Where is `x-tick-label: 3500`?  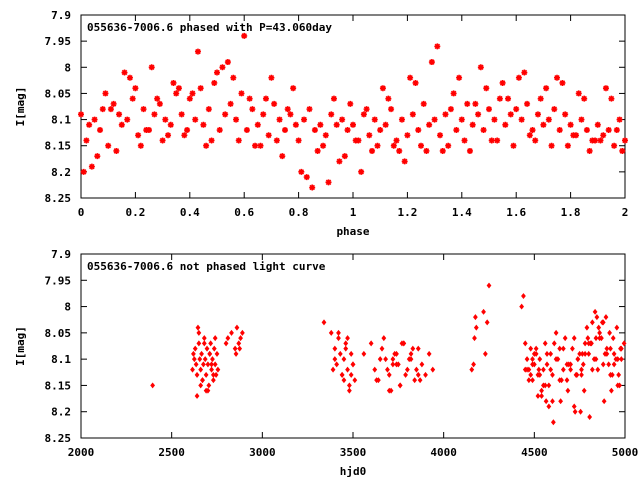
x-tick-label: 3500 is located at coordinates (353, 452).